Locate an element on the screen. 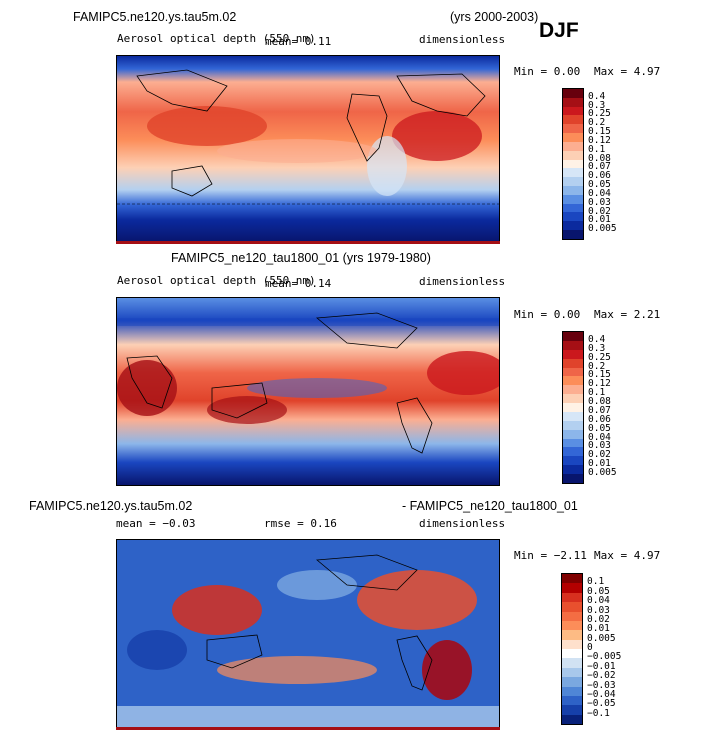  panel1-min: Min = 0.00 is located at coordinates (547, 71).